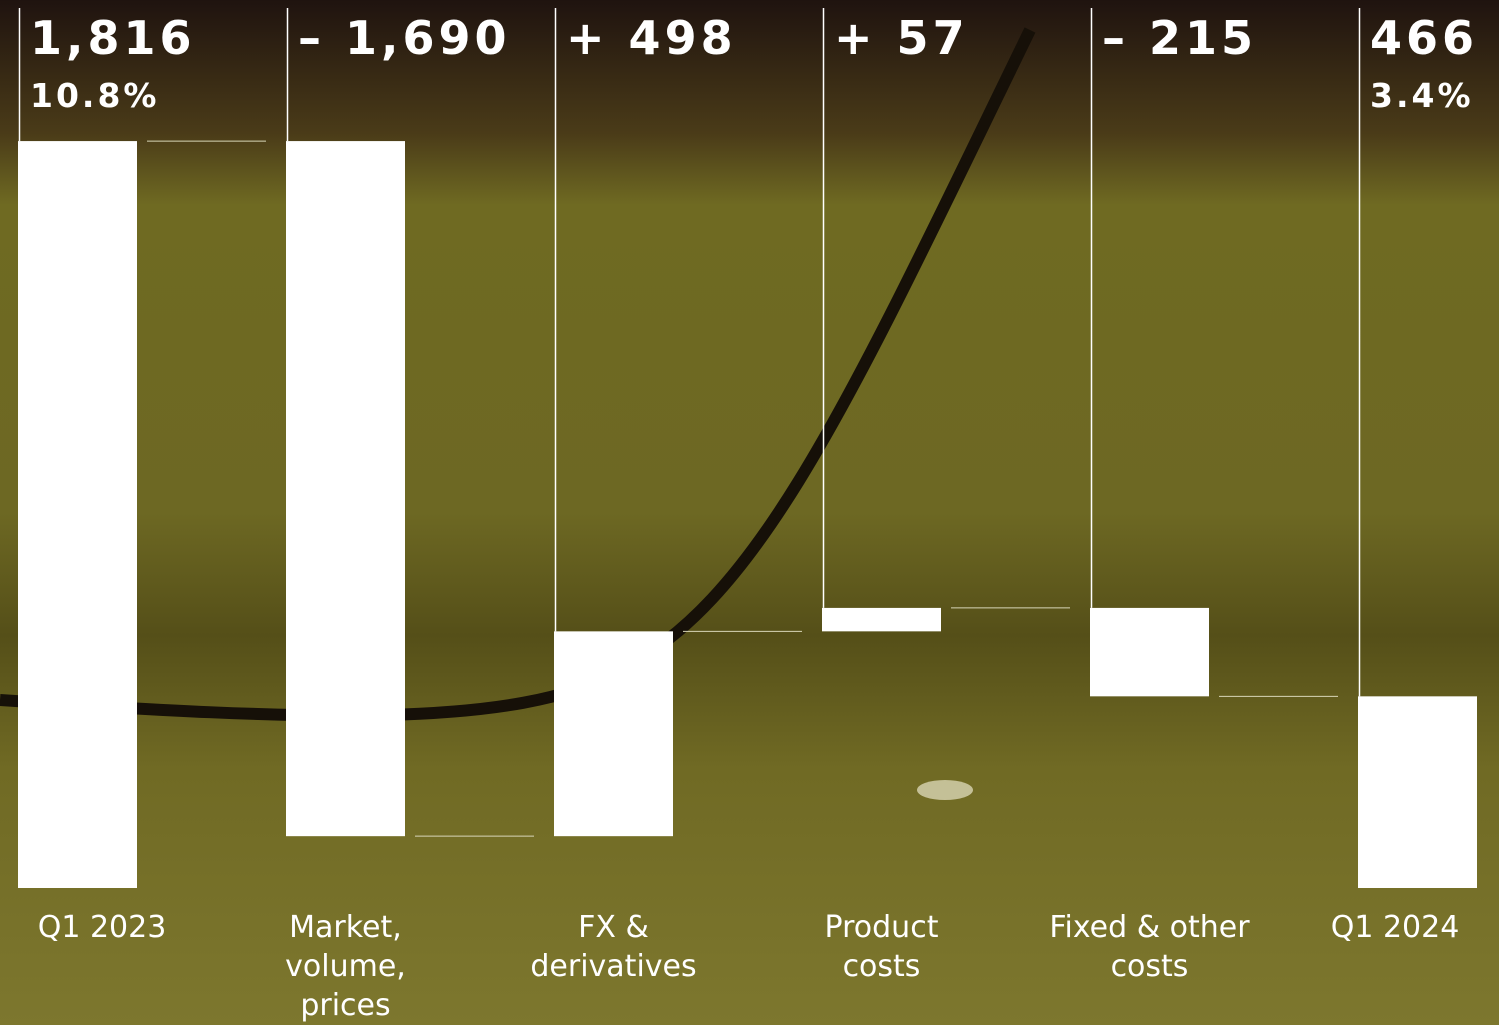 The width and height of the screenshot is (1499, 1025). What do you see at coordinates (881, 947) in the screenshot?
I see `category-label: Product costs` at bounding box center [881, 947].